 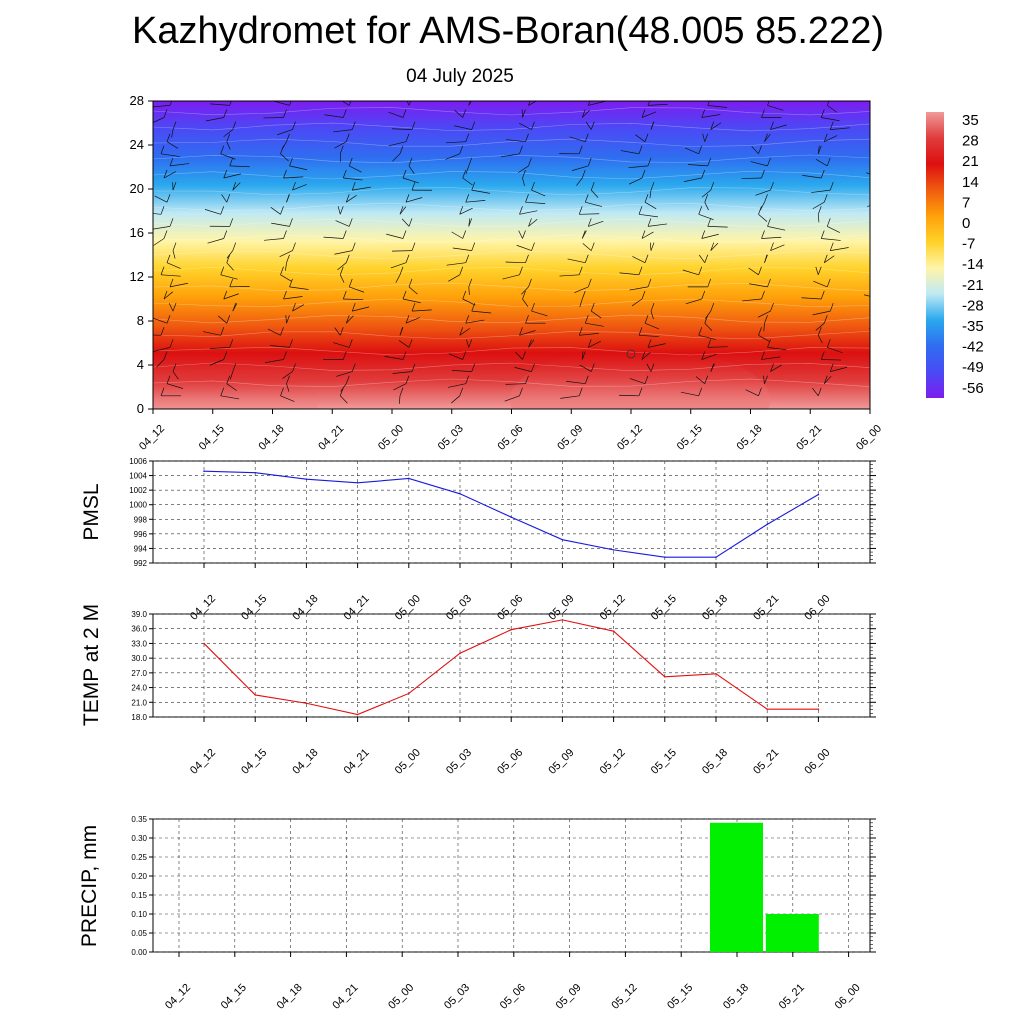 What do you see at coordinates (766, 762) in the screenshot?
I see `x-tick-label: 05_21` at bounding box center [766, 762].